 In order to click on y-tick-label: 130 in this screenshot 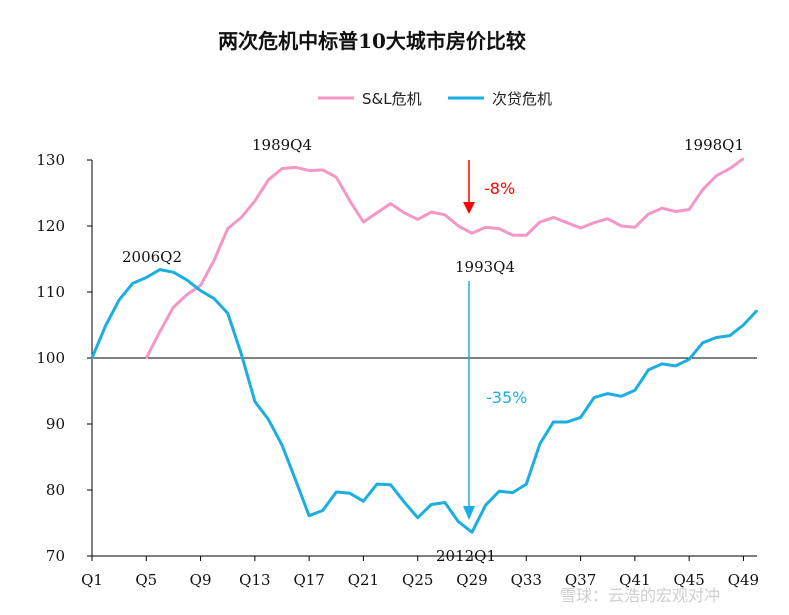, I will do `click(50, 160)`.